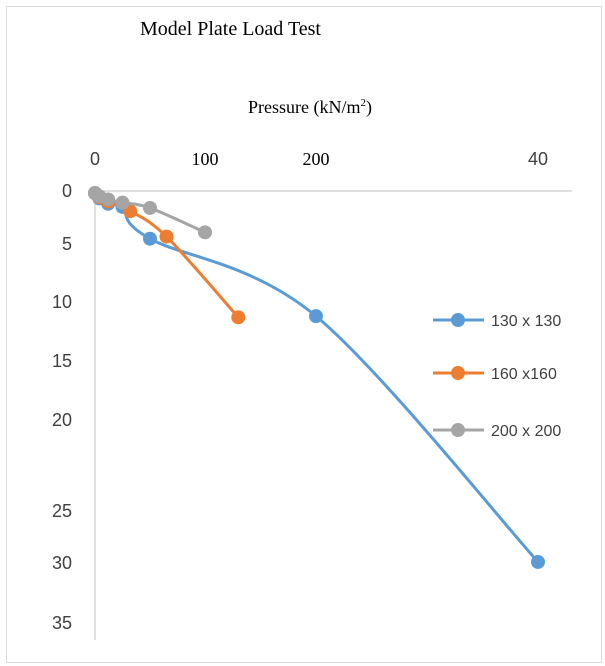  What do you see at coordinates (67, 191) in the screenshot?
I see `y-tick-label: 0` at bounding box center [67, 191].